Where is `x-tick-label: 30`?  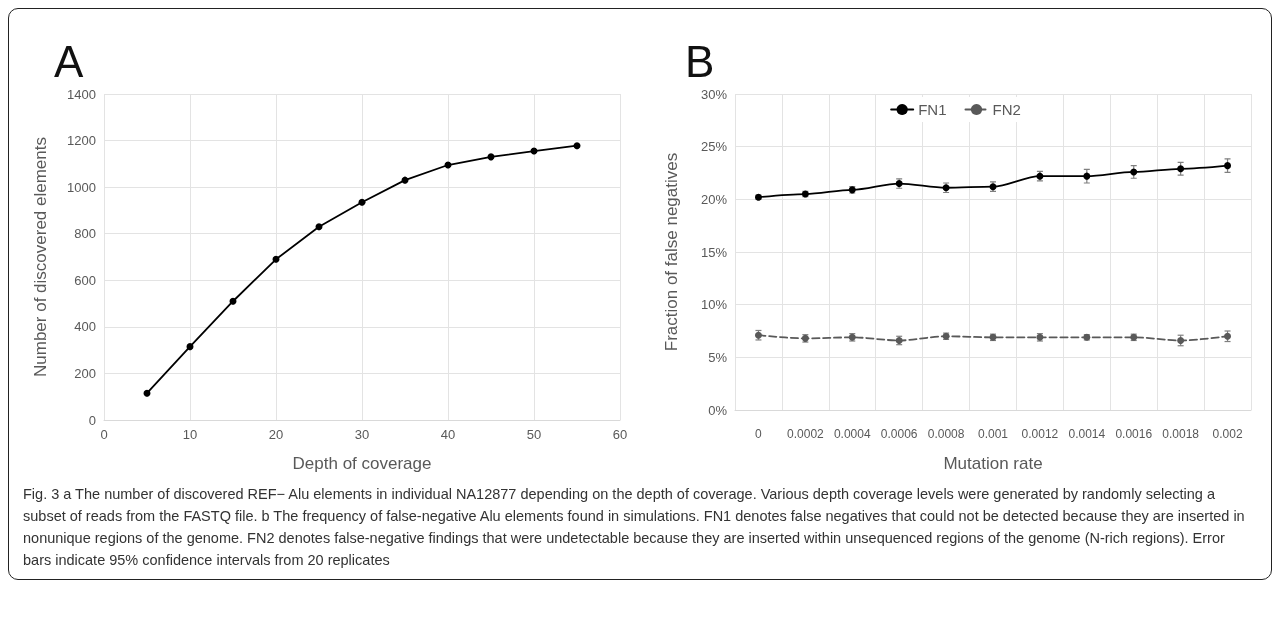 x-tick-label: 30 is located at coordinates (362, 434).